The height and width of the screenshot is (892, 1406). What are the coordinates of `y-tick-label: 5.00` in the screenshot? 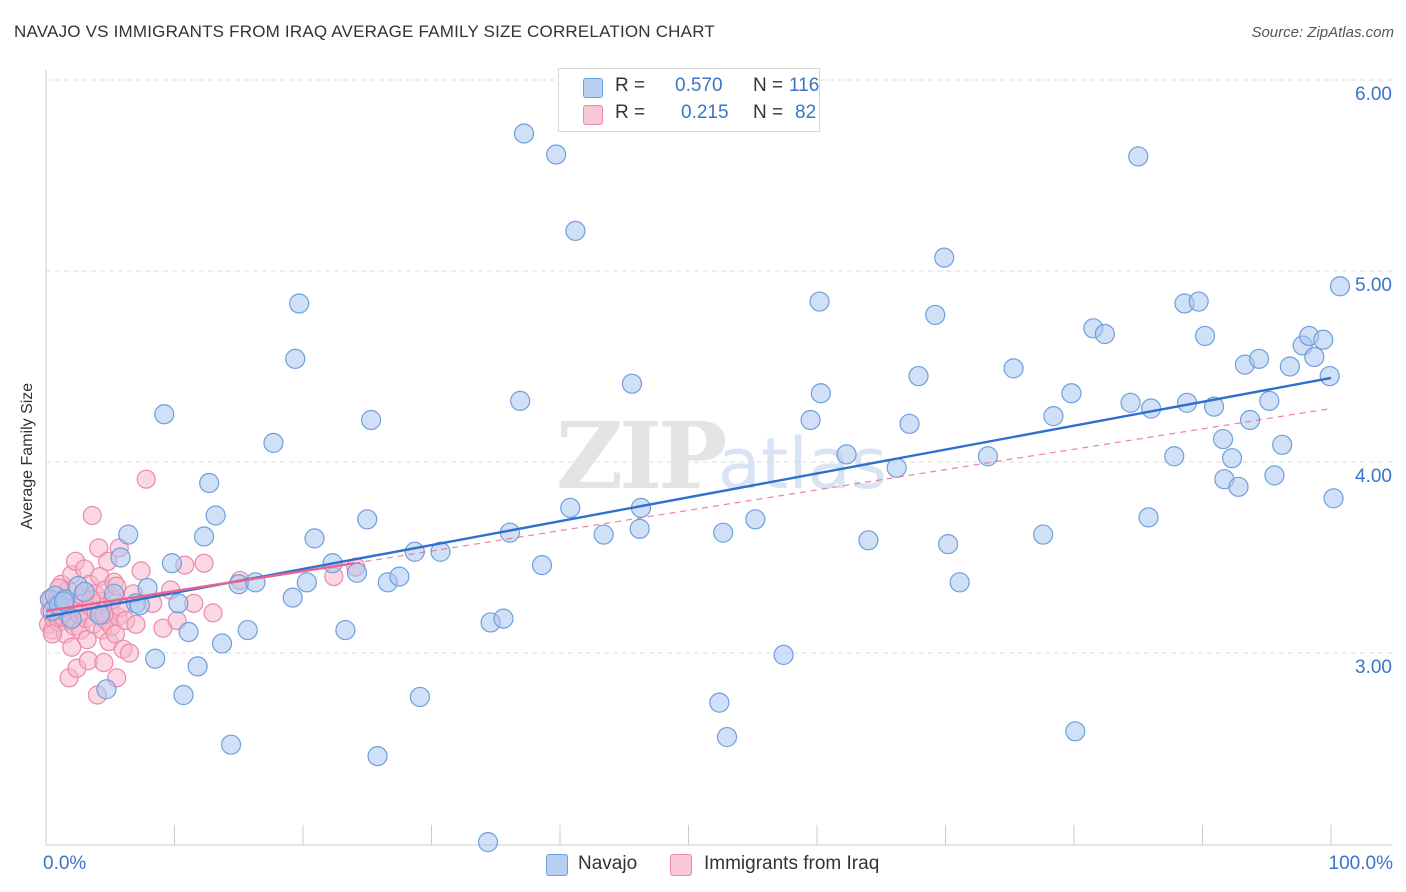 It's located at (1373, 285).